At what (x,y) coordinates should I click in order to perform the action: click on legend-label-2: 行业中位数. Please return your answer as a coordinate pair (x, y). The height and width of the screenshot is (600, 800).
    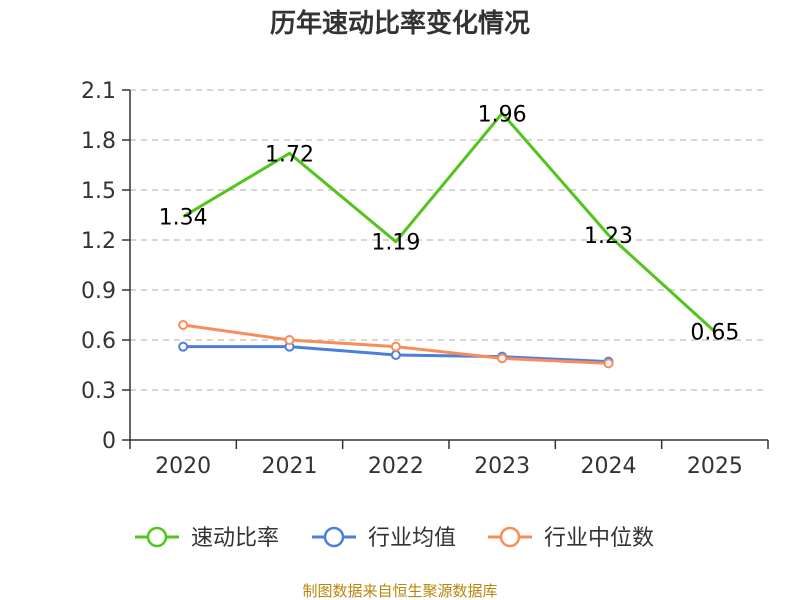
    Looking at the image, I should click on (599, 538).